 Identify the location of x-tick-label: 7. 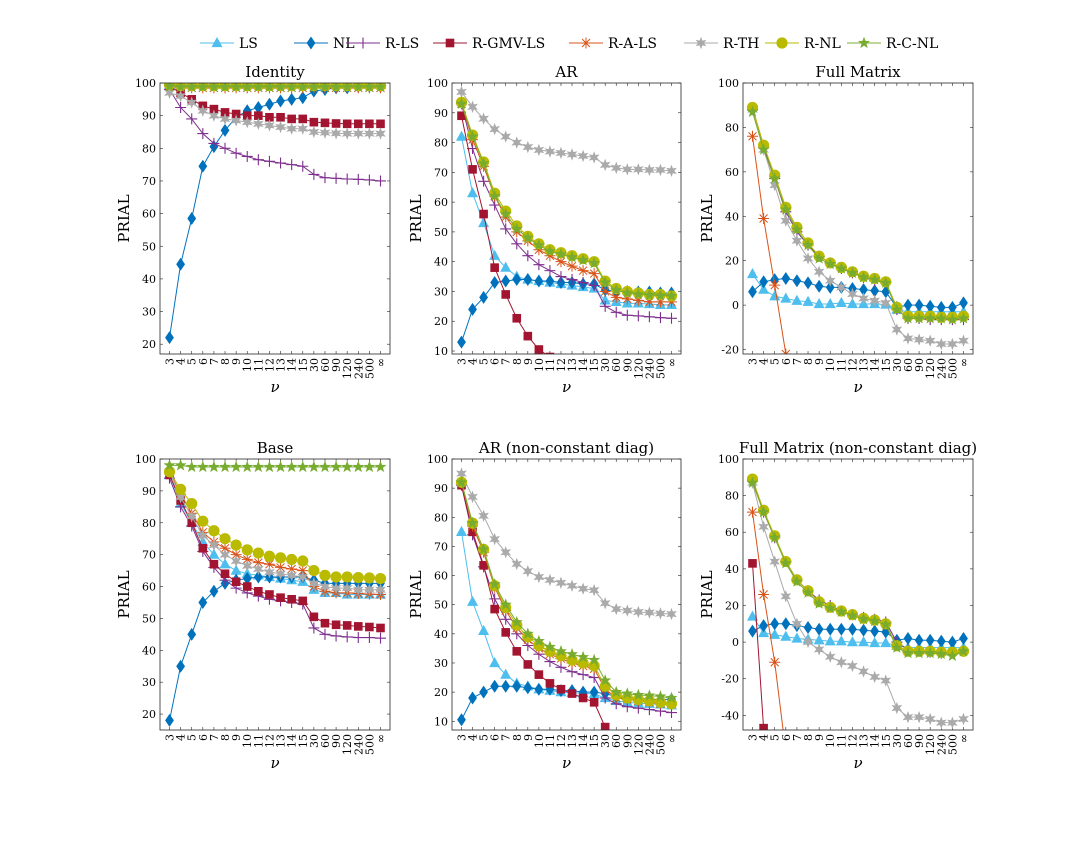
(214, 361).